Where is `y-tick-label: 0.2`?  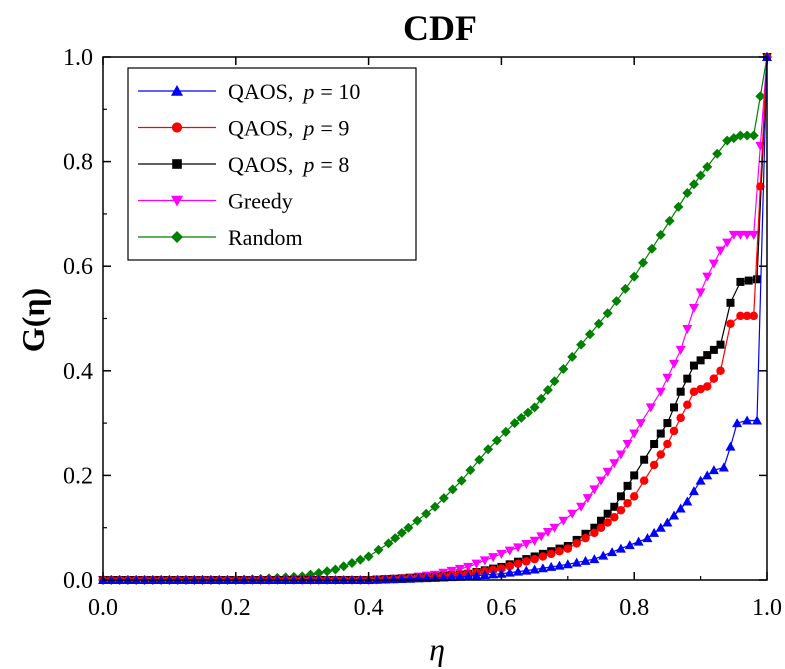 y-tick-label: 0.2 is located at coordinates (78, 476).